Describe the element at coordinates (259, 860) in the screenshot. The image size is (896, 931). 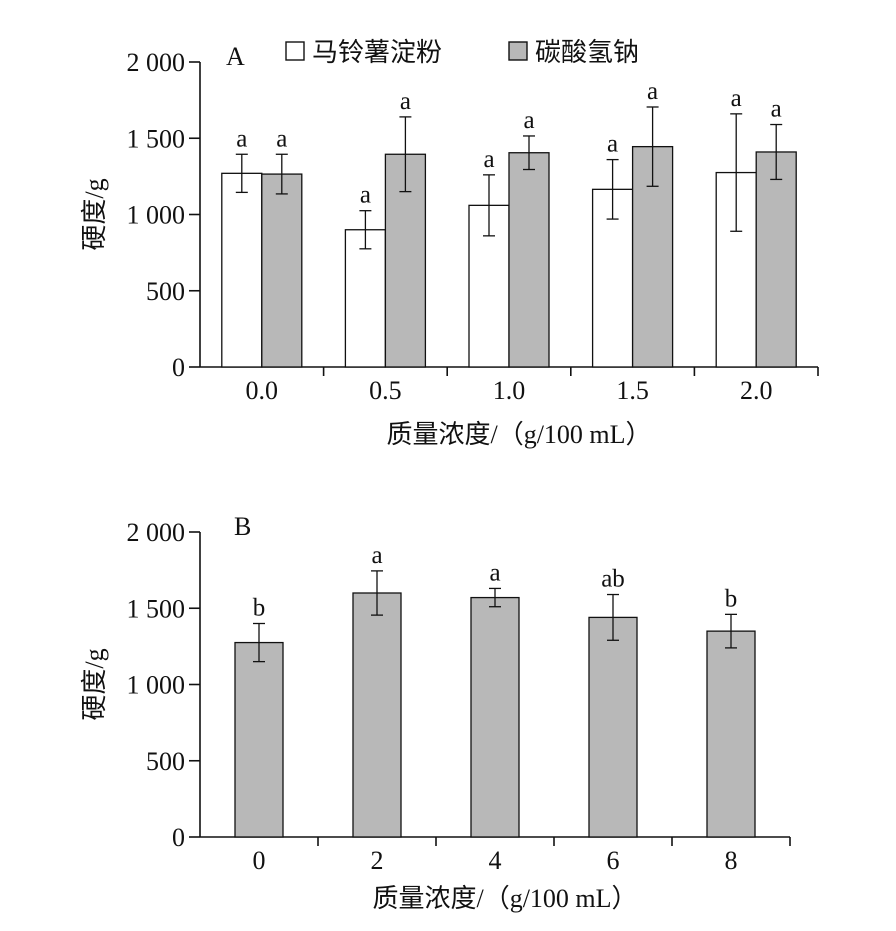
I see `x-tick-label: 0` at that location.